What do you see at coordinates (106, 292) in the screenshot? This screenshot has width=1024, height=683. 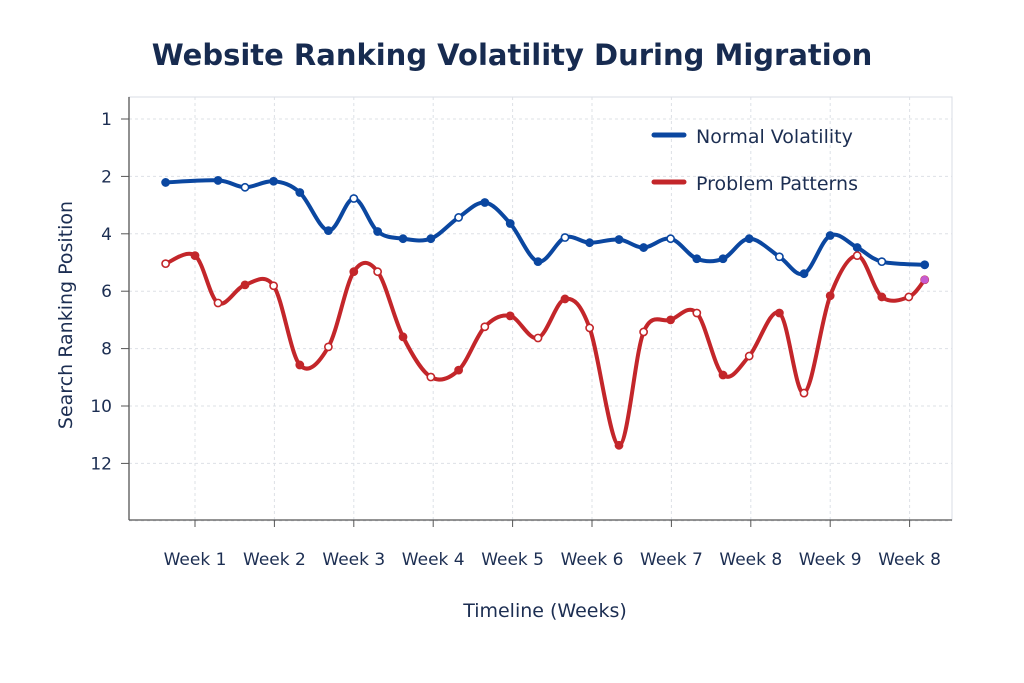 I see `y-tick-label: 6` at bounding box center [106, 292].